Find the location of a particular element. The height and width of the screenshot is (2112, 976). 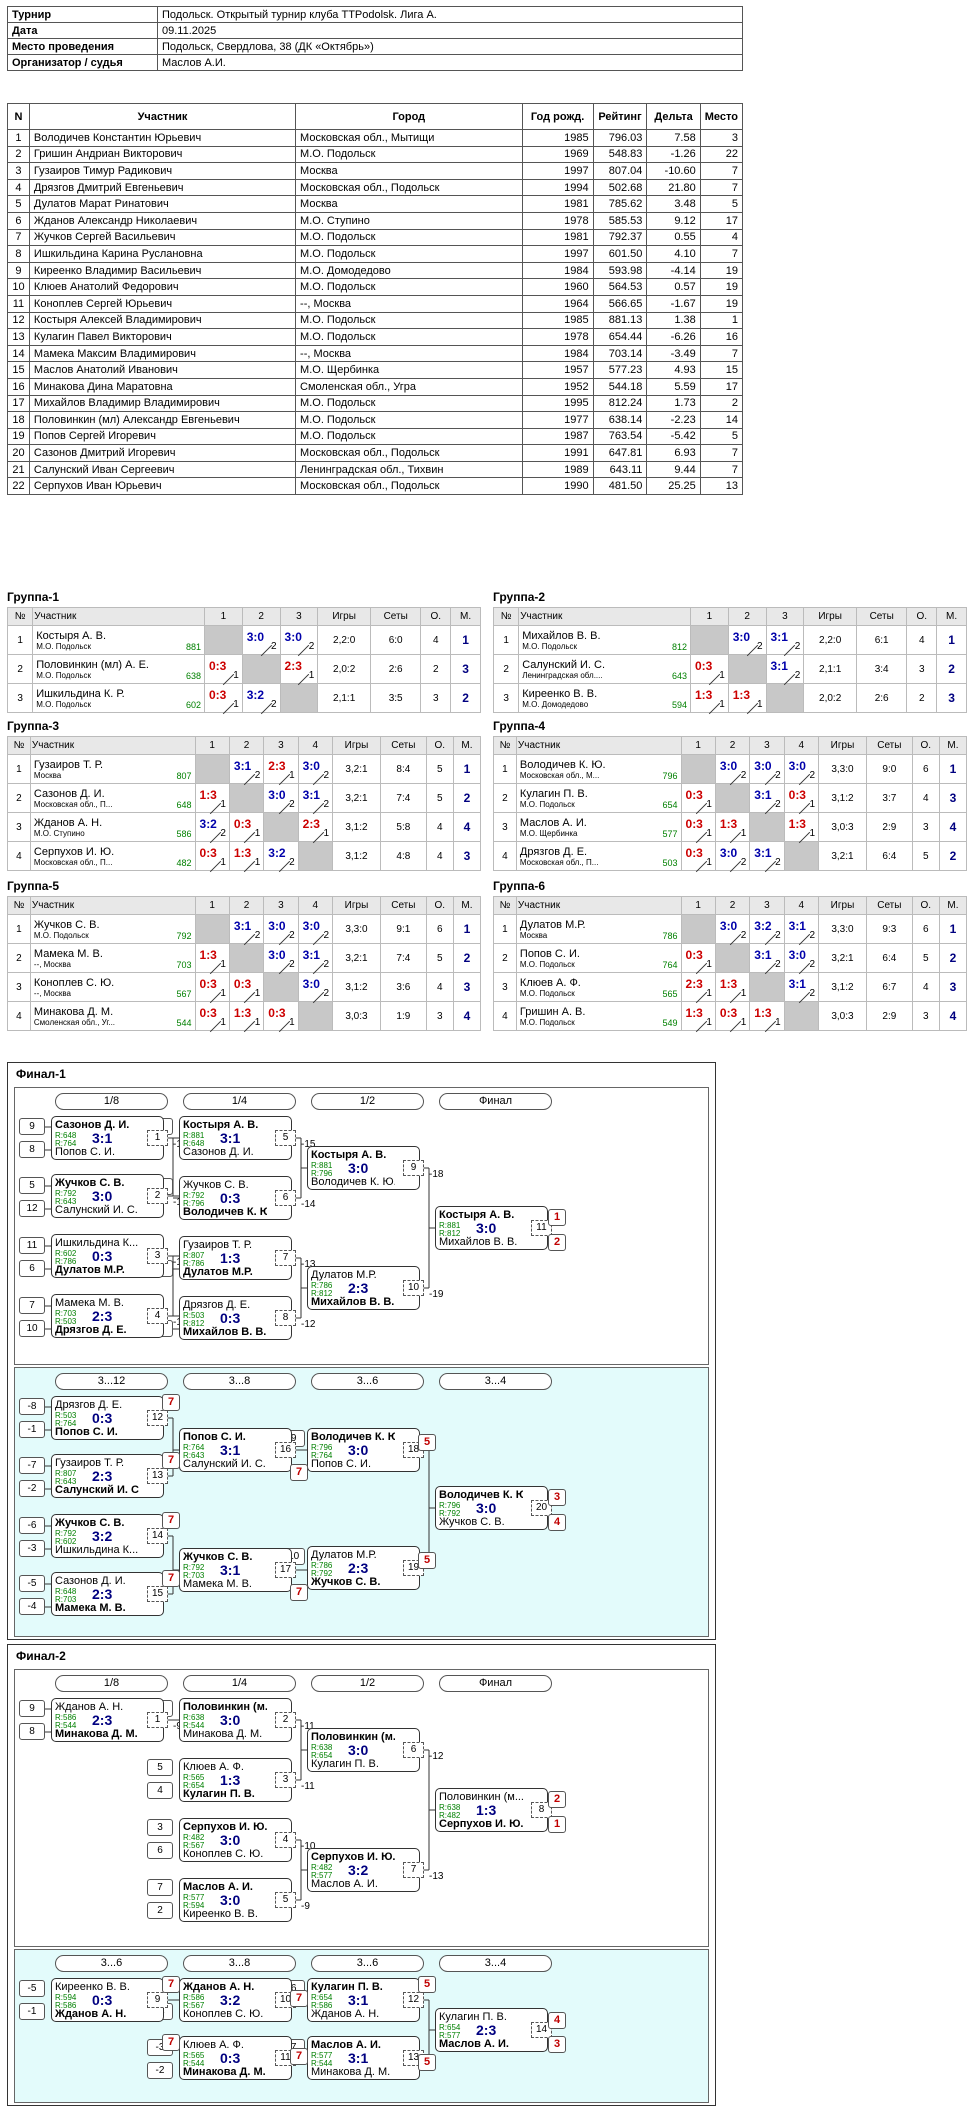

player-name: Михайлов Владимир Владимирович is located at coordinates (162, 403).